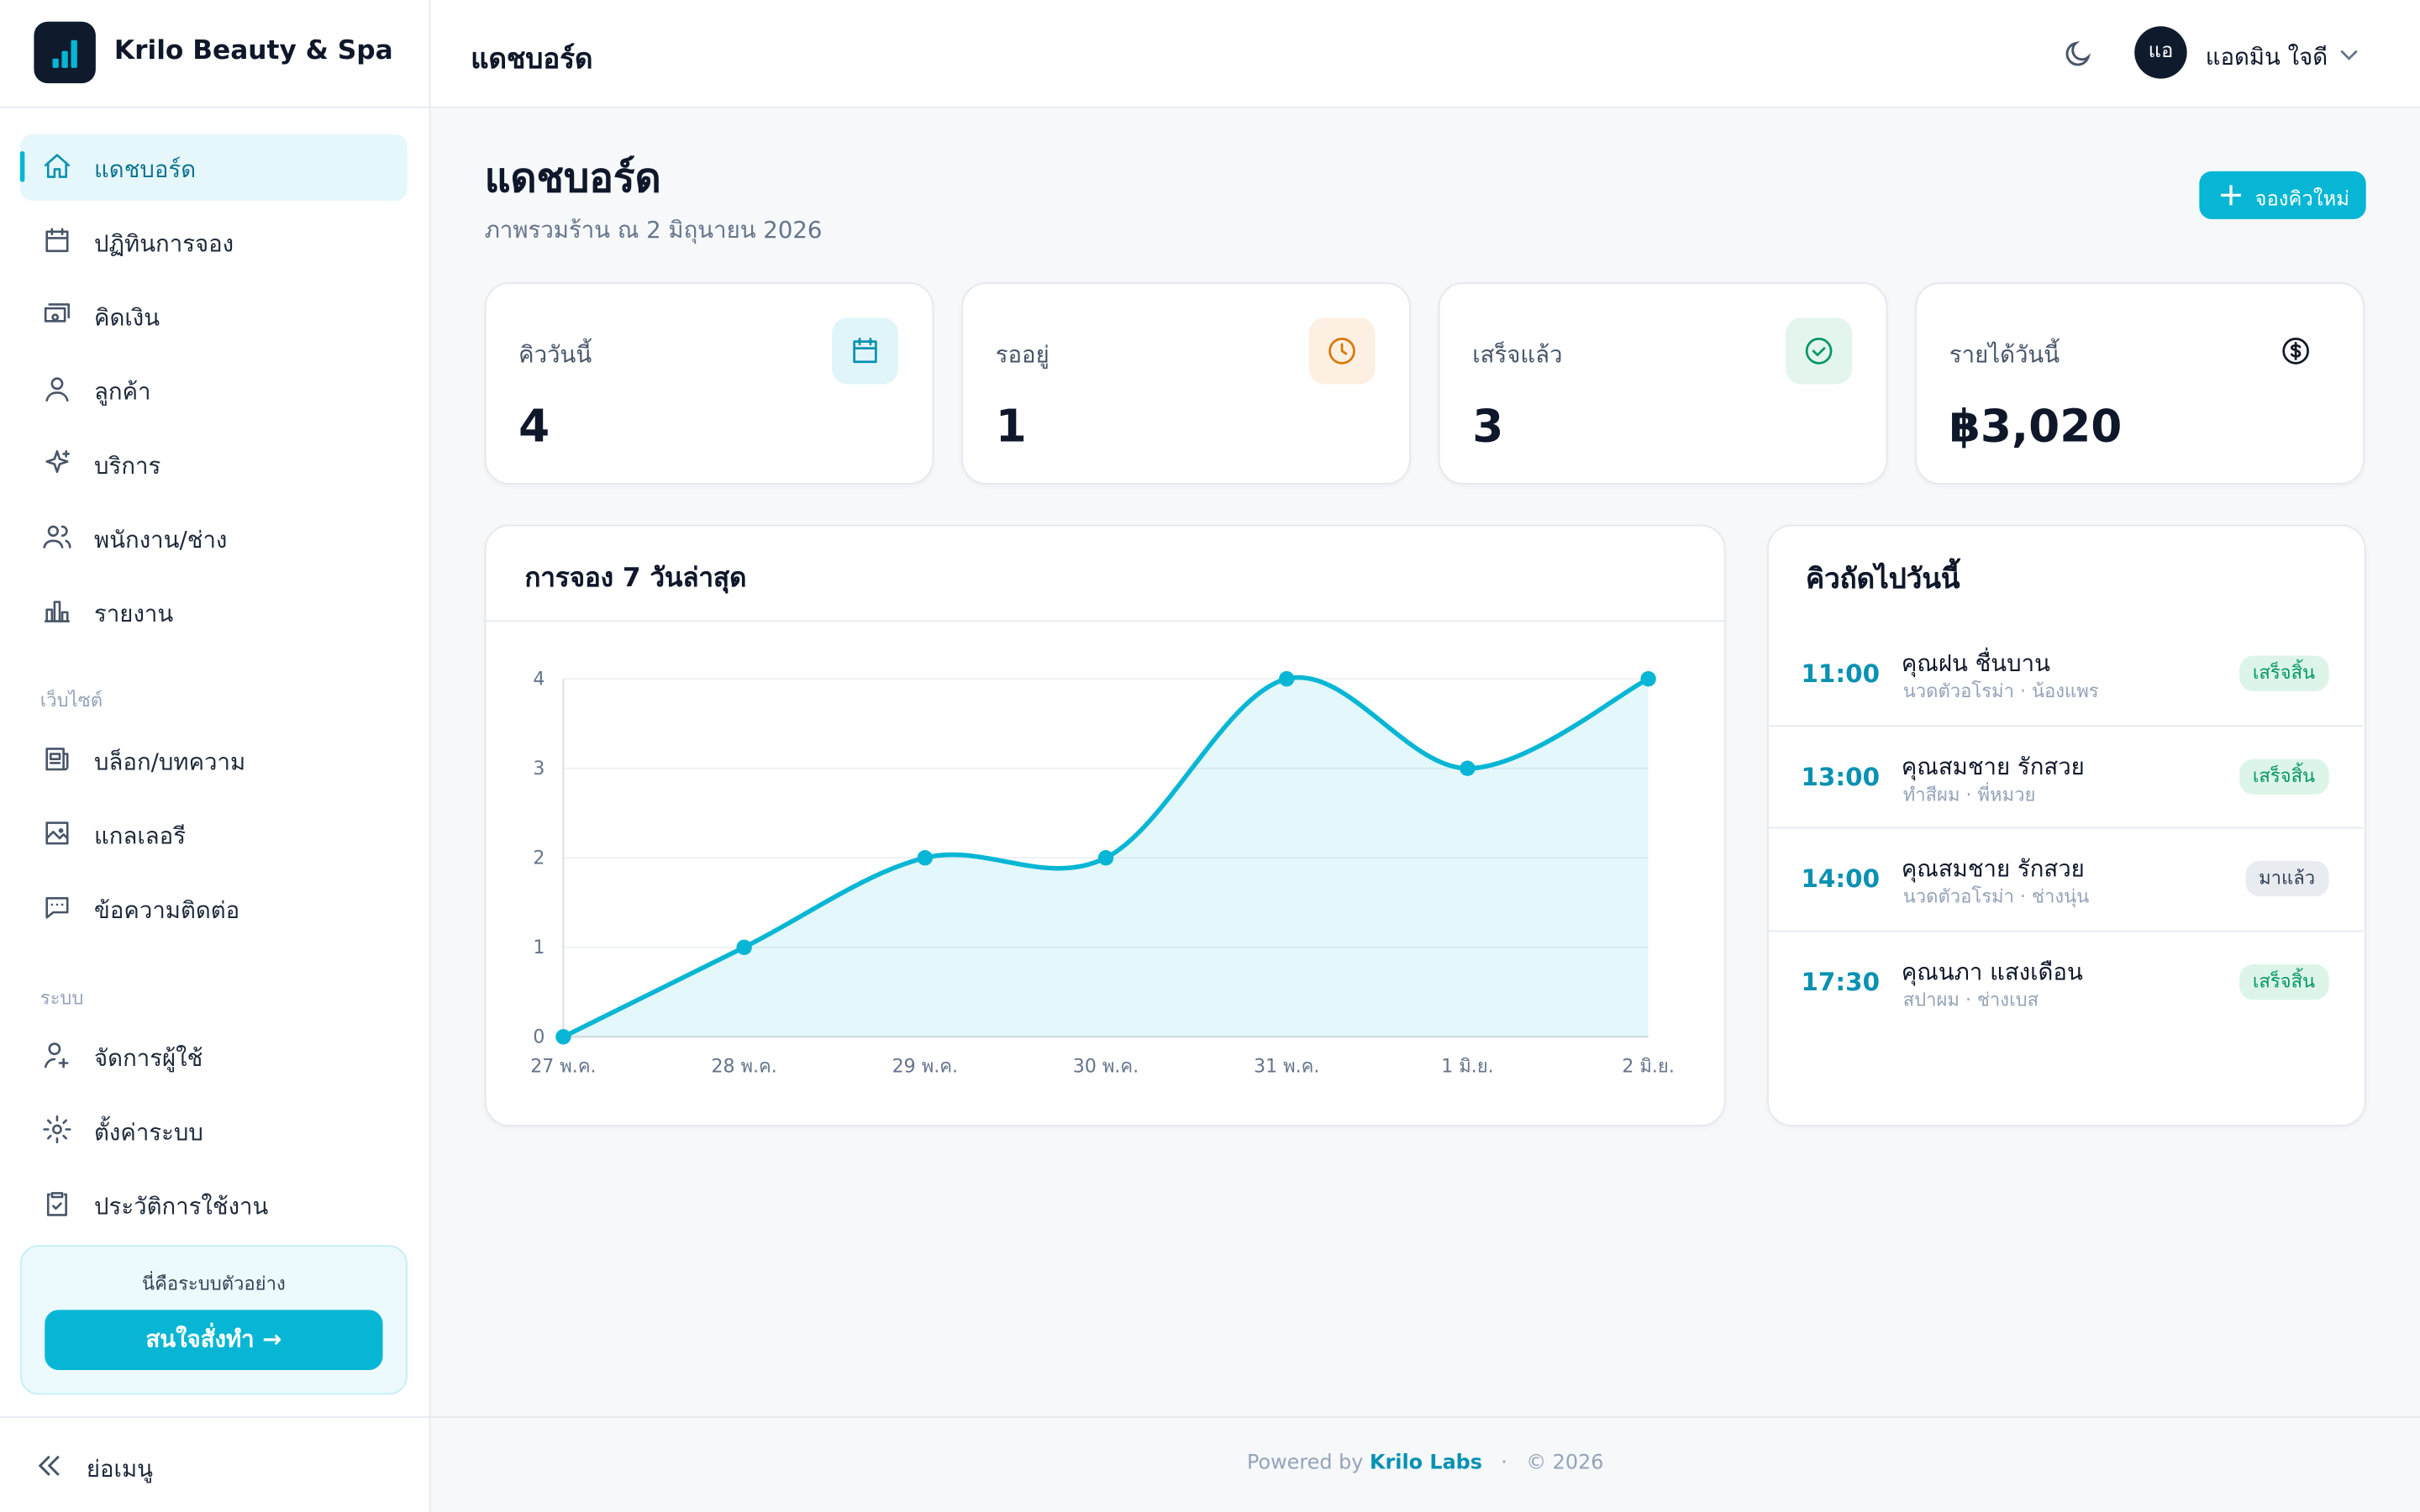 Image resolution: width=2420 pixels, height=1512 pixels. Describe the element at coordinates (170, 762) in the screenshot. I see `nav-item: บล็อก/บทความ` at that location.